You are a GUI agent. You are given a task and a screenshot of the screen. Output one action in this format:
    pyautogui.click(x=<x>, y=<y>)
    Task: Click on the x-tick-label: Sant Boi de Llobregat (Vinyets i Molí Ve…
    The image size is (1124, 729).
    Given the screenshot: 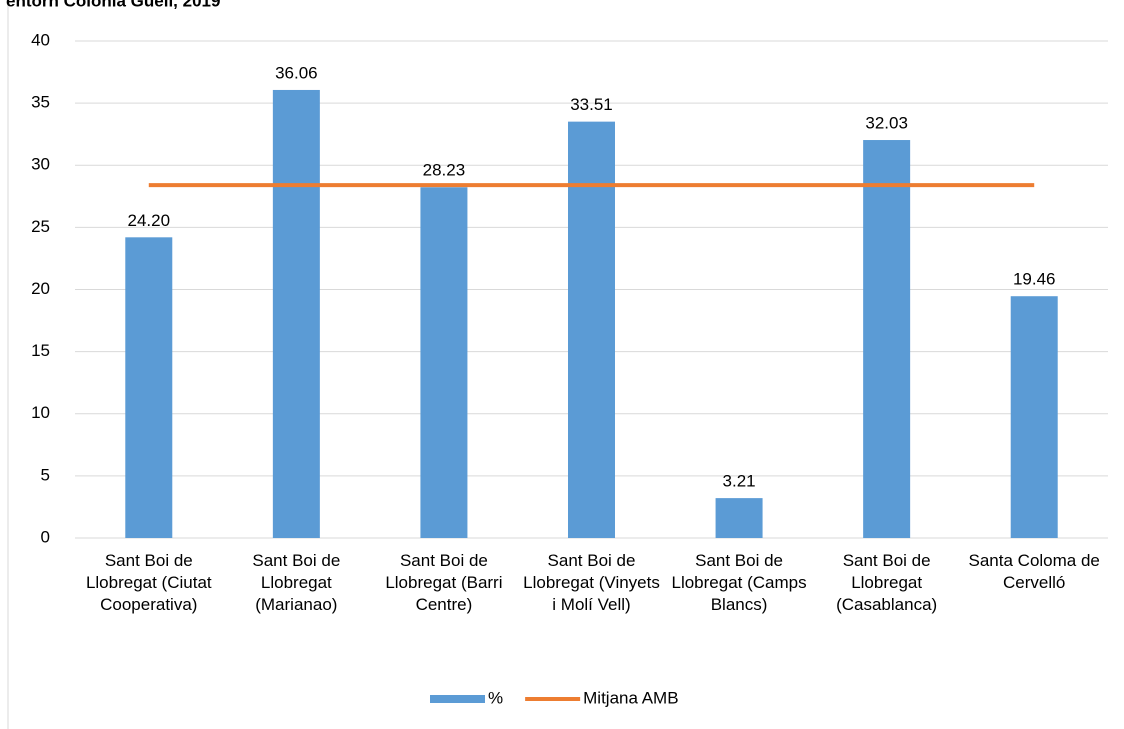 What is the action you would take?
    pyautogui.click(x=591, y=582)
    